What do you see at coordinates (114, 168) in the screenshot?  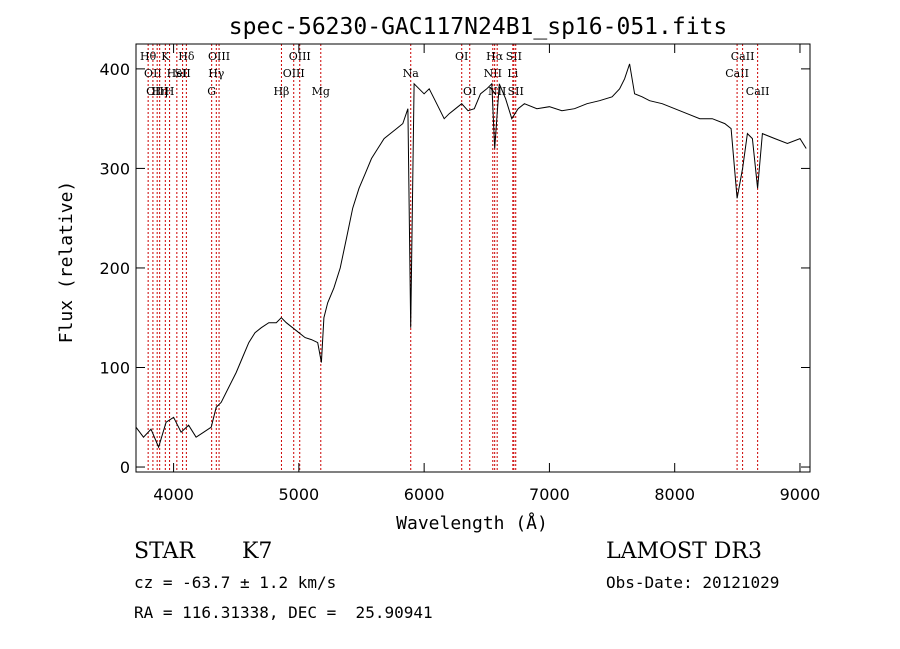 I see `y-tick-label: 300` at bounding box center [114, 168].